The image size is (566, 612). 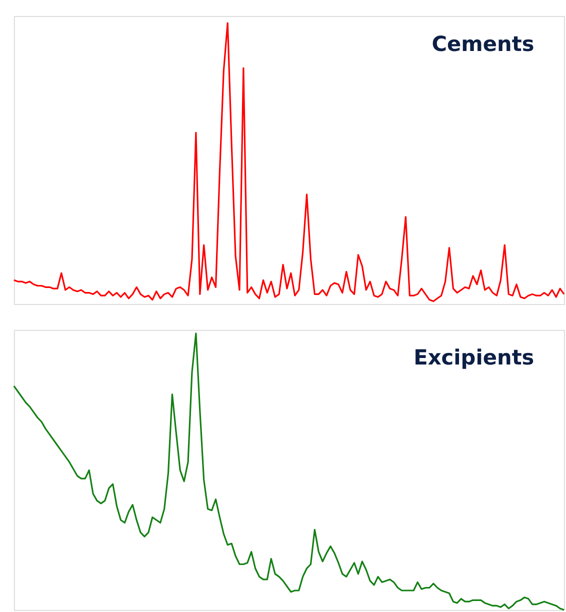 What do you see at coordinates (474, 358) in the screenshot?
I see `text: Excipients` at bounding box center [474, 358].